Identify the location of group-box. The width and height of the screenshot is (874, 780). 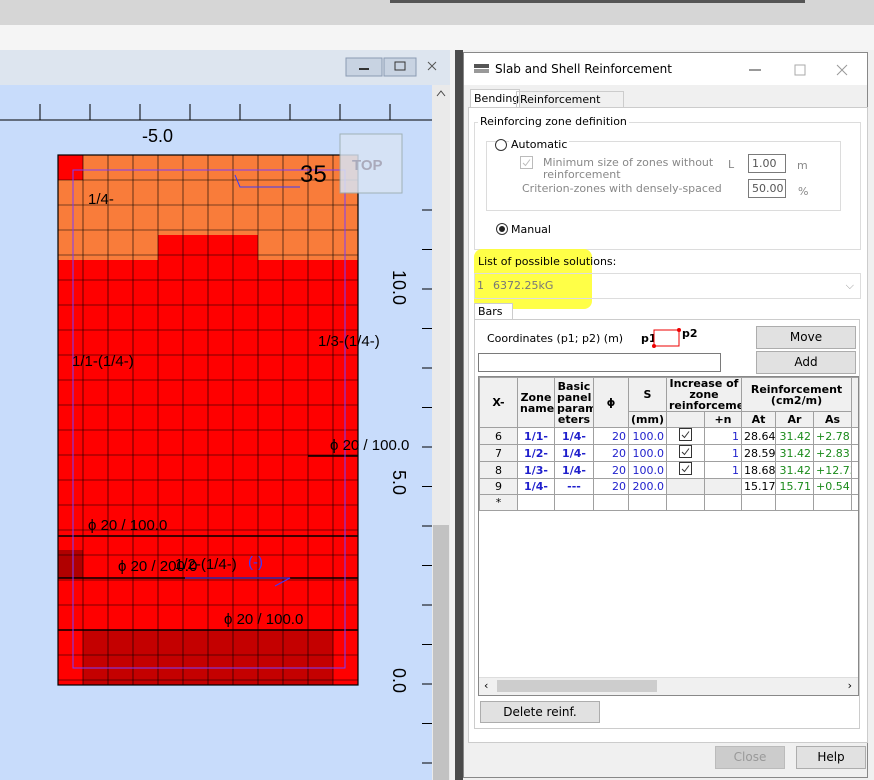
(667, 186).